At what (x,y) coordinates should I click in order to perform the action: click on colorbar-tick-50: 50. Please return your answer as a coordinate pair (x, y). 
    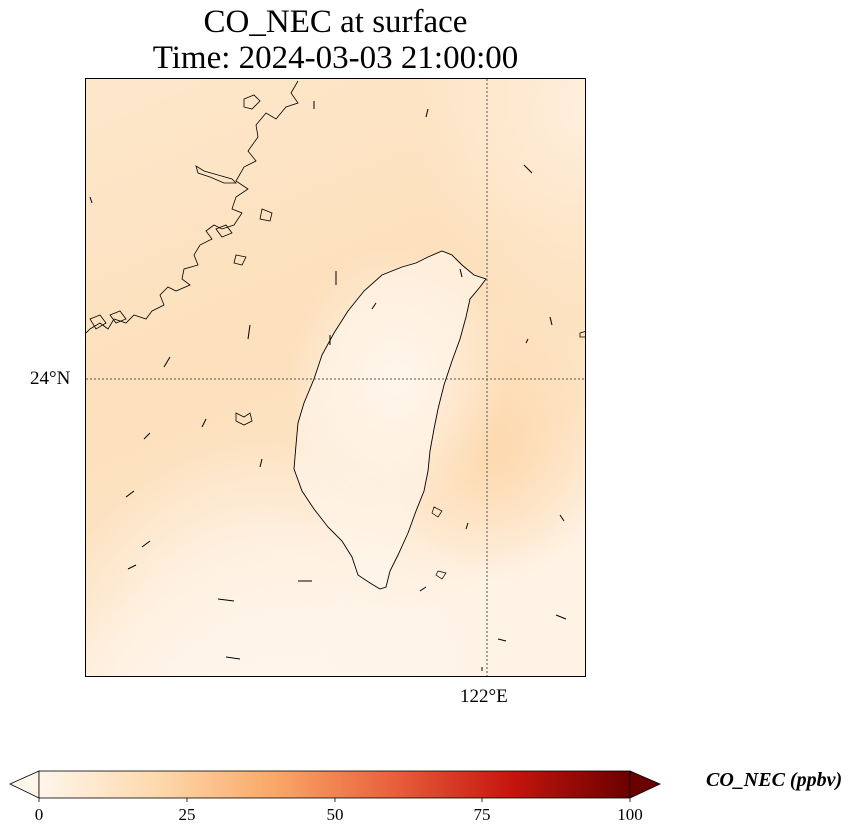
    Looking at the image, I should click on (335, 814).